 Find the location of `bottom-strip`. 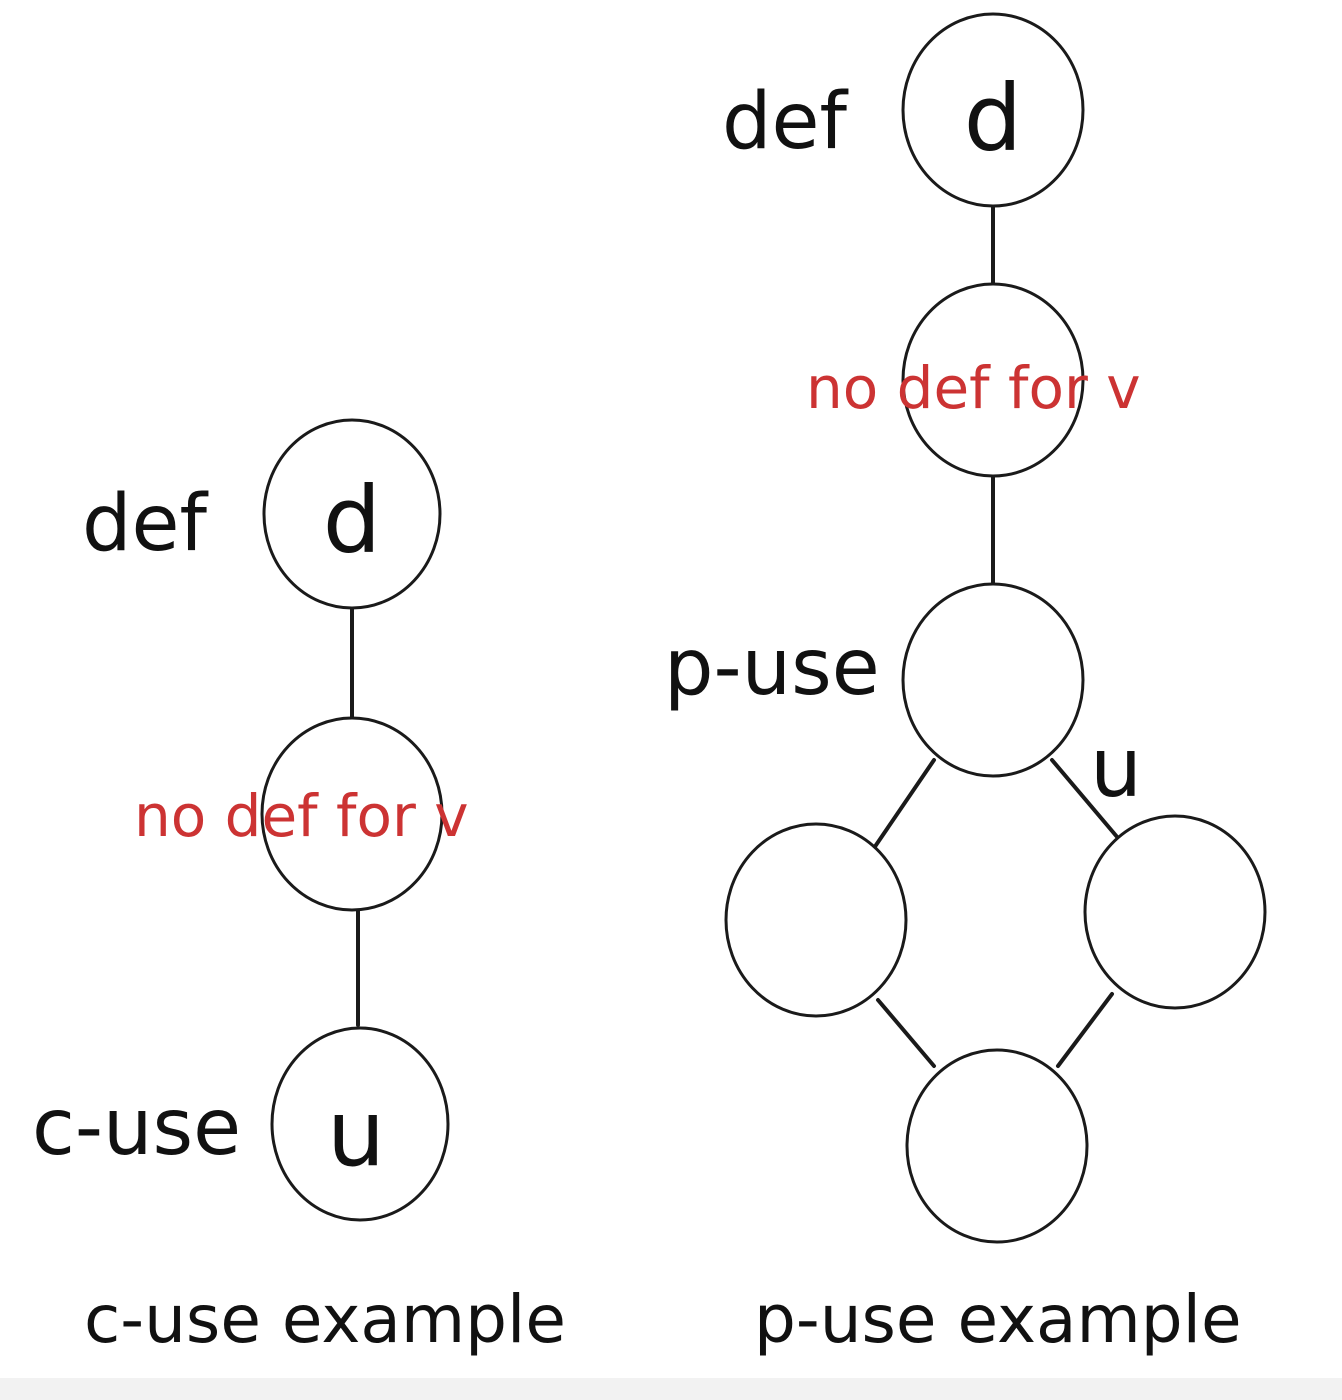

bottom-strip is located at coordinates (671, 1389).